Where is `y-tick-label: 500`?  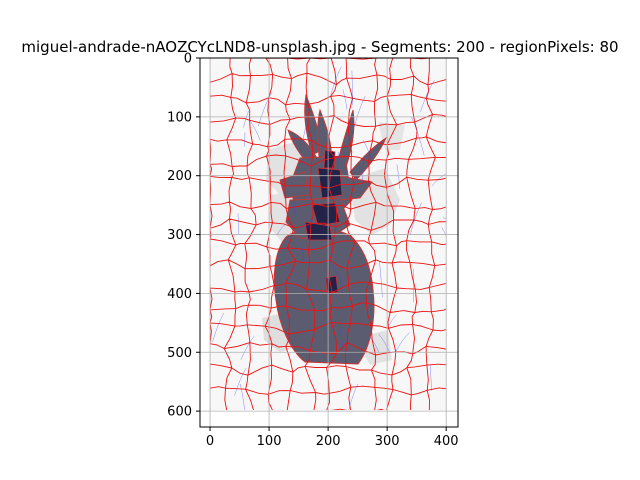
y-tick-label: 500 is located at coordinates (179, 353).